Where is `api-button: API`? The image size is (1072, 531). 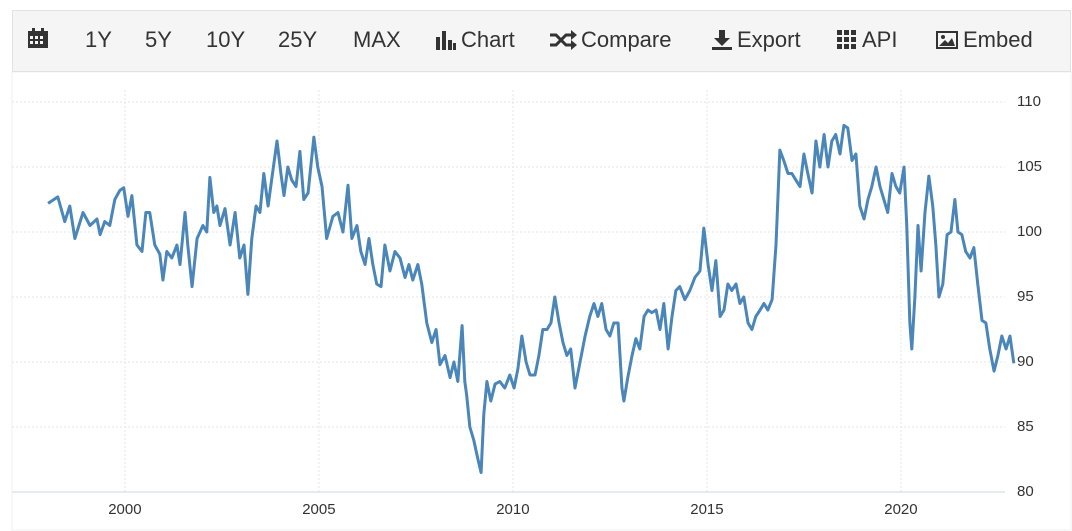 api-button: API is located at coordinates (866, 40).